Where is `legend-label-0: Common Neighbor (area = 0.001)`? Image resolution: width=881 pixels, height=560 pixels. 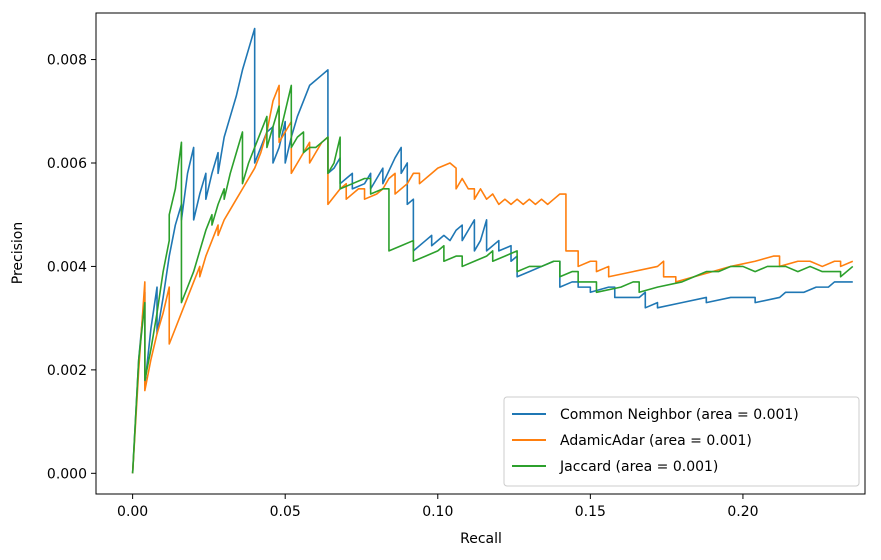
legend-label-0: Common Neighbor (area = 0.001) is located at coordinates (679, 415).